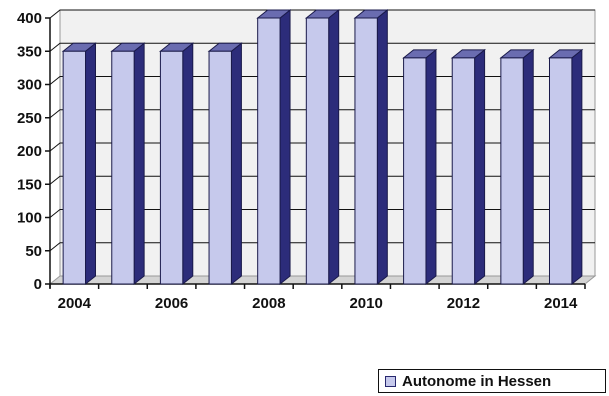 The width and height of the screenshot is (609, 396). I want to click on y-tick-label: 50, so click(33, 251).